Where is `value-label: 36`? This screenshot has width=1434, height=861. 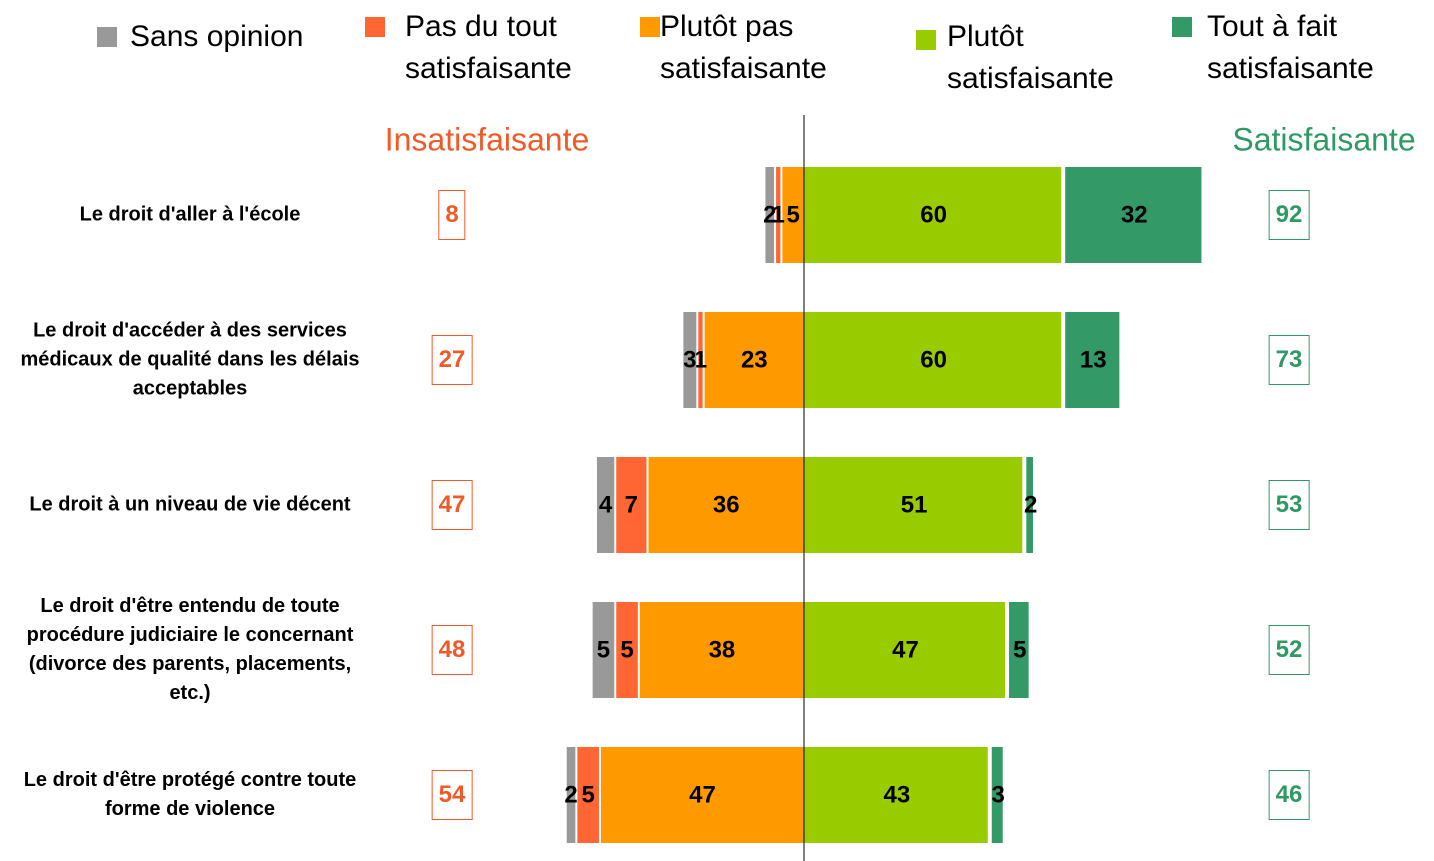 value-label: 36 is located at coordinates (726, 505).